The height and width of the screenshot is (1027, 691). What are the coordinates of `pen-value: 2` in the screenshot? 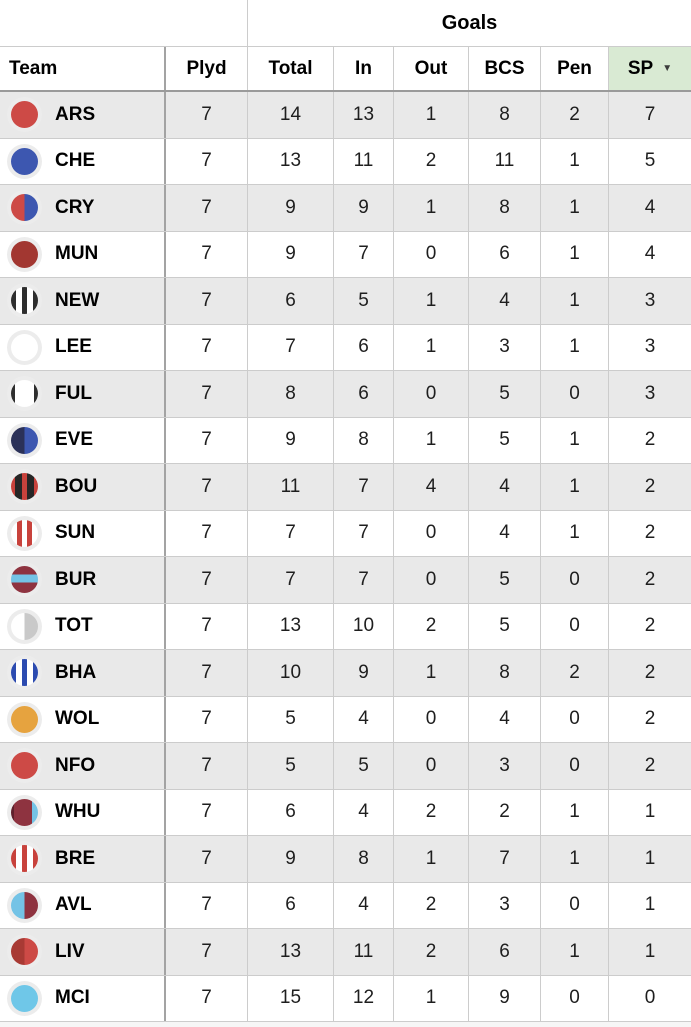 It's located at (574, 673).